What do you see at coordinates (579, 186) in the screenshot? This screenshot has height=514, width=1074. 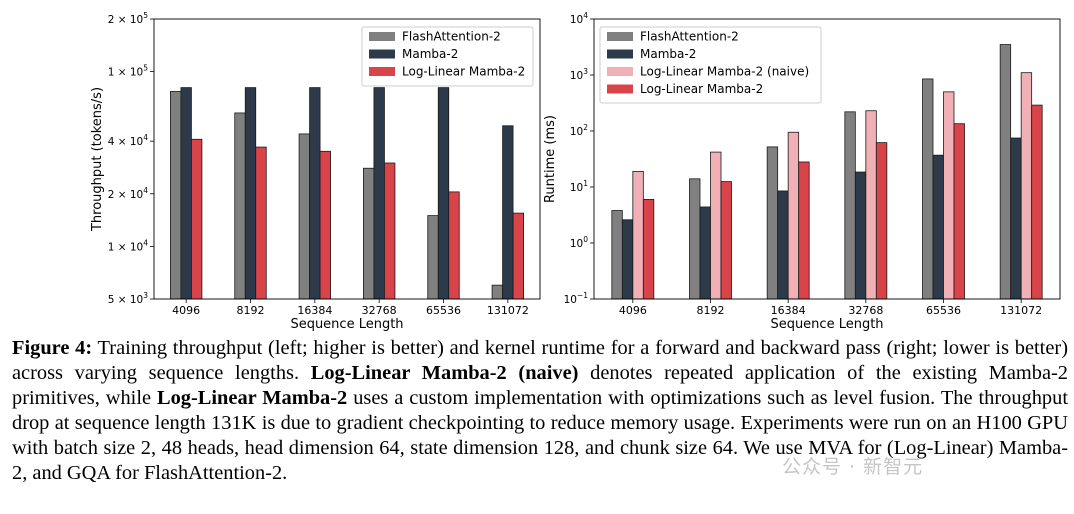 I see `y-tick-label: 10¹` at bounding box center [579, 186].